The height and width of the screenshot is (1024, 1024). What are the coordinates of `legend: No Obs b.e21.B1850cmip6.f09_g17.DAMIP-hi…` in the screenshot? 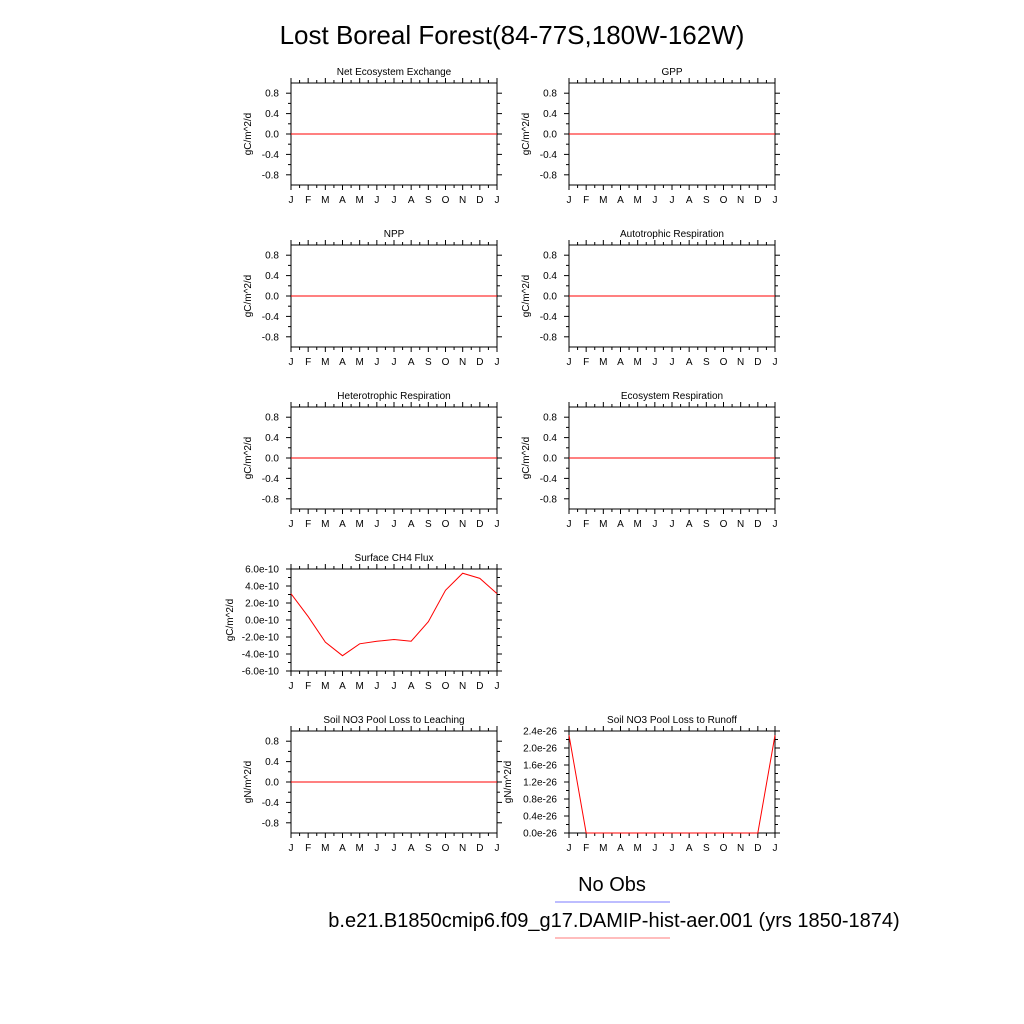 It's located at (614, 906).